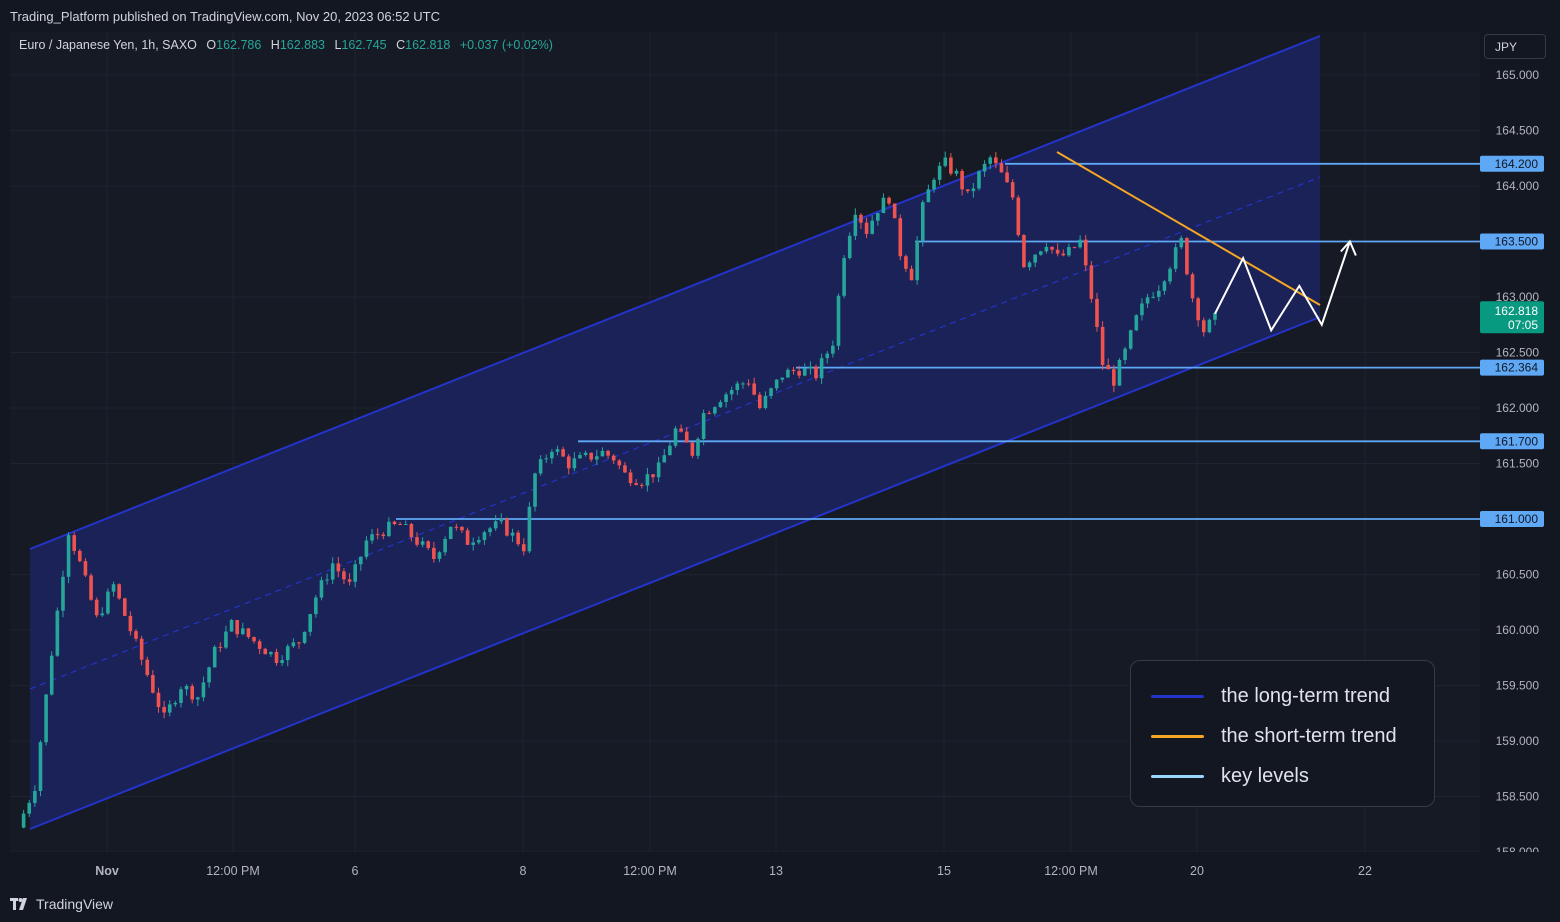 This screenshot has height=922, width=1560. What do you see at coordinates (780, 903) in the screenshot?
I see `footer-bar: TradingView` at bounding box center [780, 903].